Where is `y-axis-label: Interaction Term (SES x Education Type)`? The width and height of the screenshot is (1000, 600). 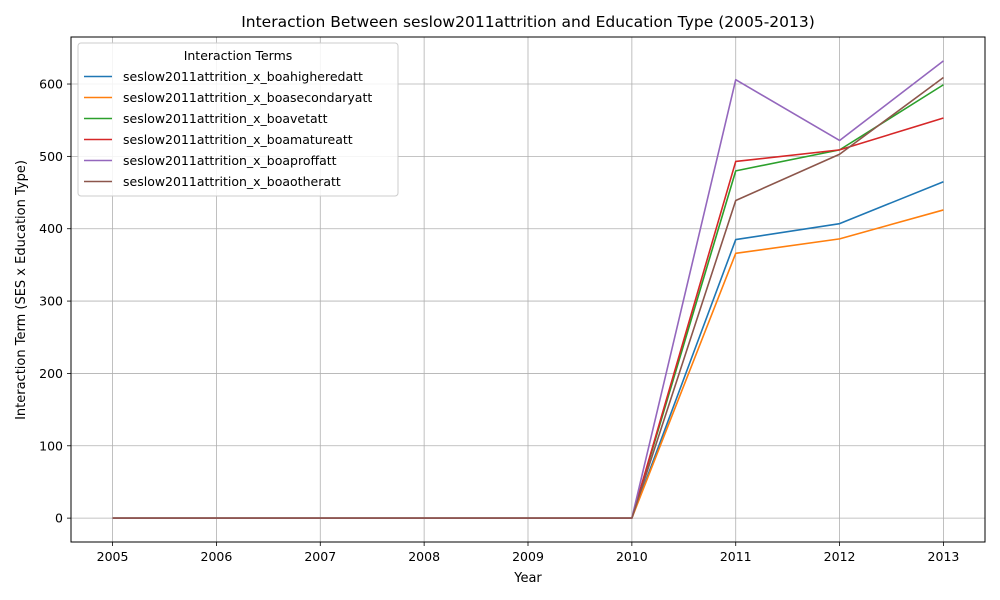
y-axis-label: Interaction Term (SES x Education Type) is located at coordinates (21, 290).